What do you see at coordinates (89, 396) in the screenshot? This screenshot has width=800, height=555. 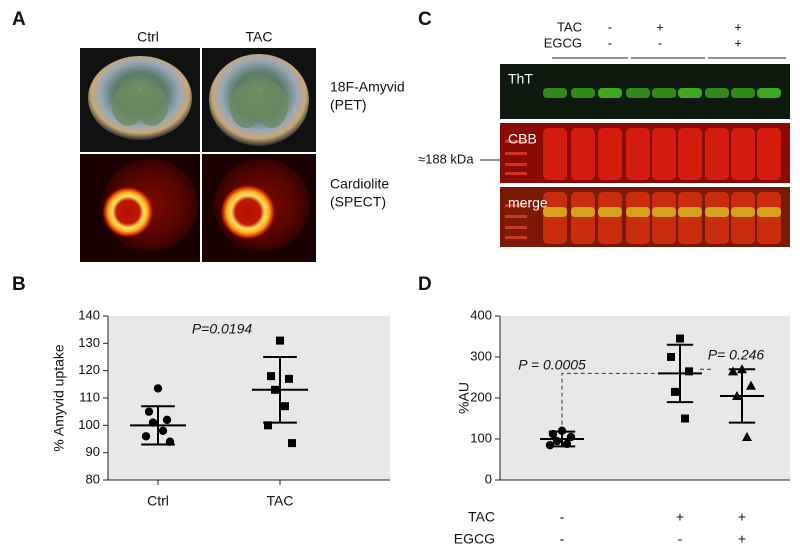 I see `y-tick-label: 110` at bounding box center [89, 396].